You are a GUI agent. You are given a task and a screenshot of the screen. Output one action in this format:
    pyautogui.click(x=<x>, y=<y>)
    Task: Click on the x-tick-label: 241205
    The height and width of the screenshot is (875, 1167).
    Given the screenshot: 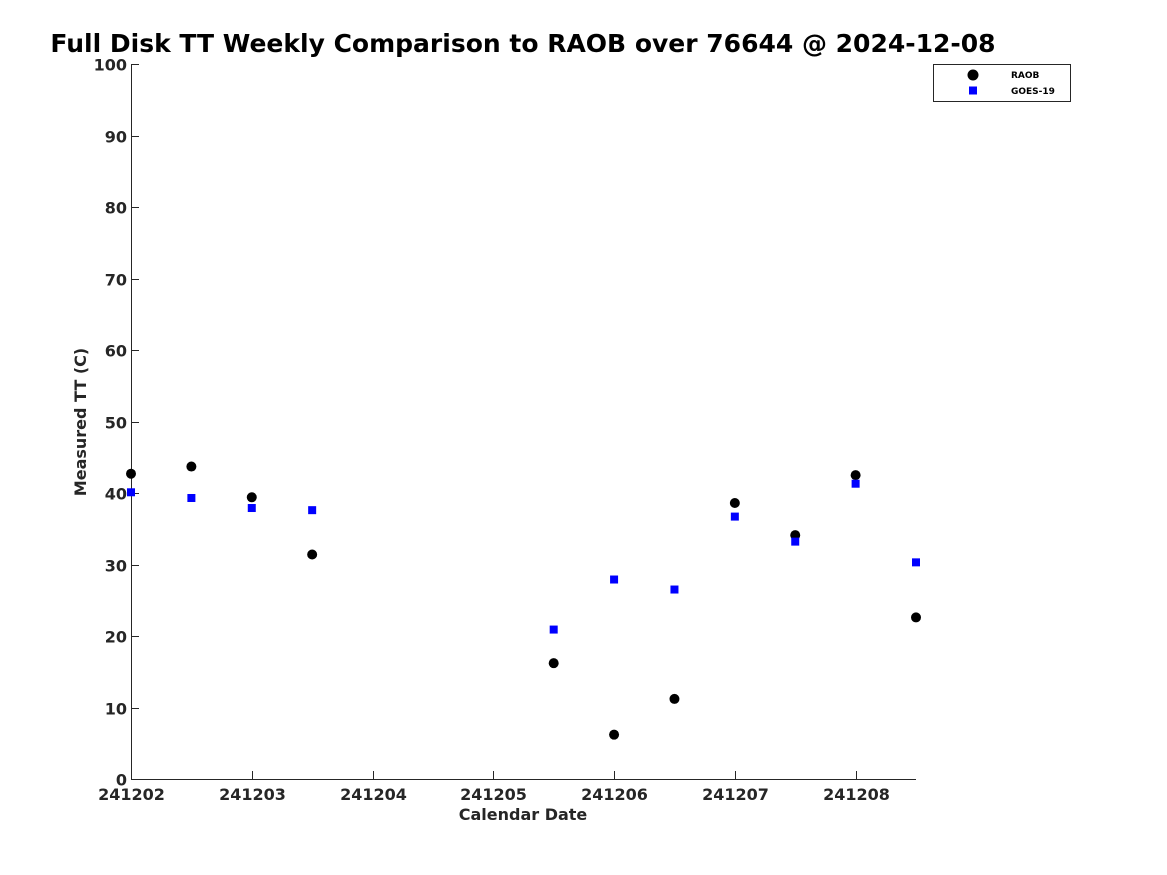 What is the action you would take?
    pyautogui.click(x=493, y=794)
    